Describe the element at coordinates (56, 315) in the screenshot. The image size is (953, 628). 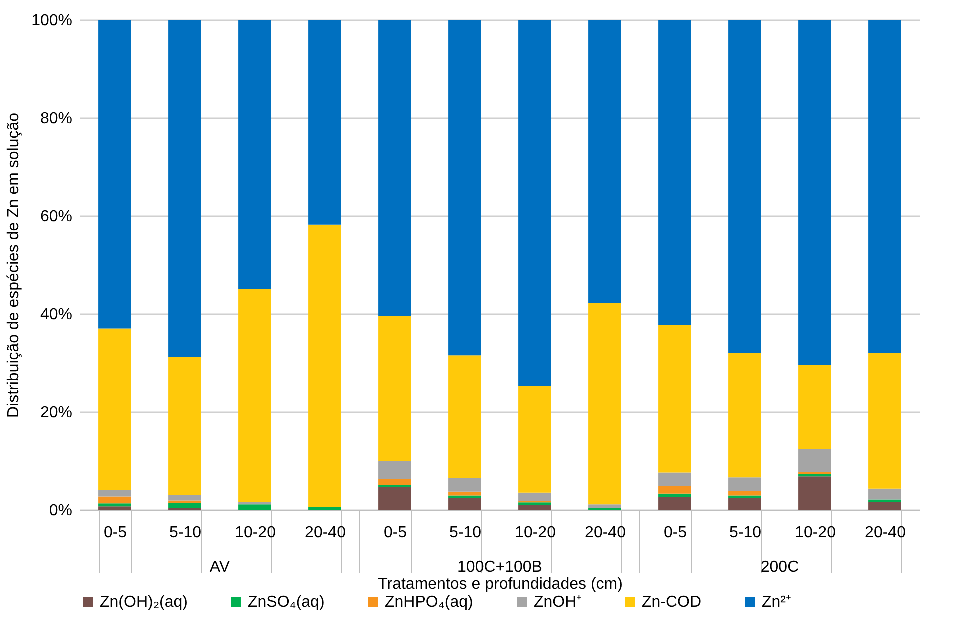
I see `y-tick-label: 40%` at that location.